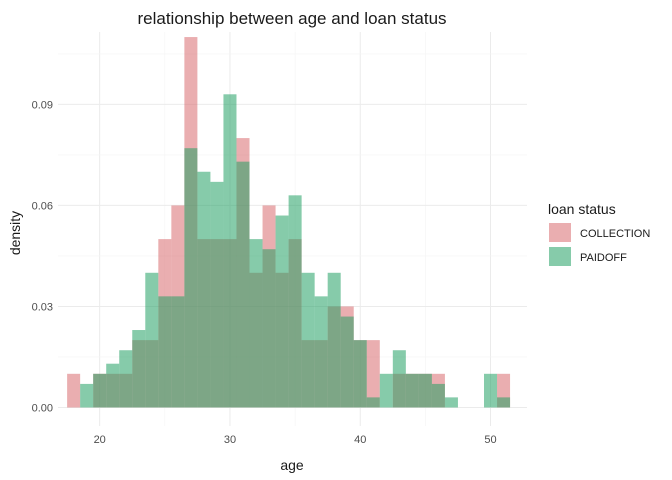 This screenshot has height=480, width=672. What do you see at coordinates (490, 440) in the screenshot?
I see `x-tick-label: 50` at bounding box center [490, 440].